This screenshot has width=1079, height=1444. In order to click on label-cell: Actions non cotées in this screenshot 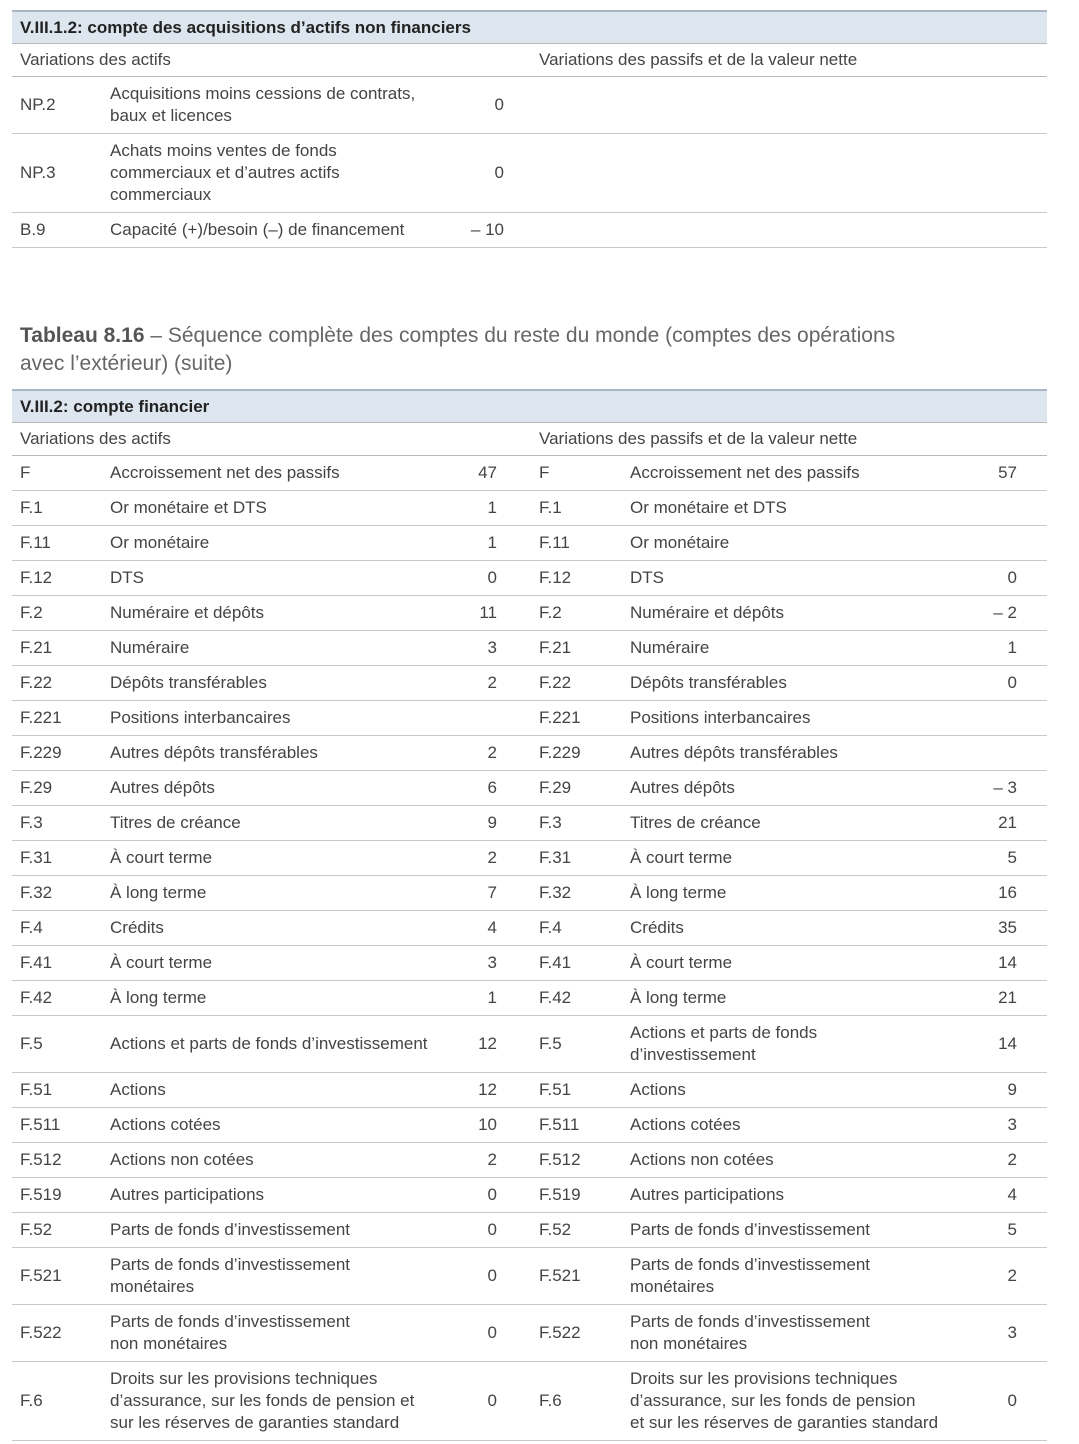, I will do `click(182, 1159)`.